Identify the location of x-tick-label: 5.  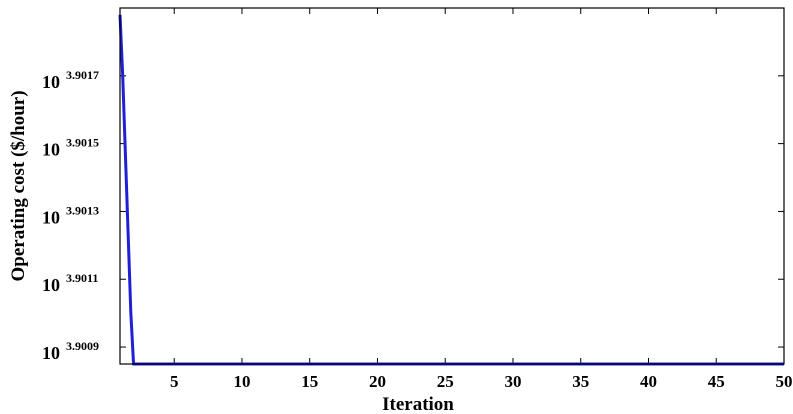
(174, 381).